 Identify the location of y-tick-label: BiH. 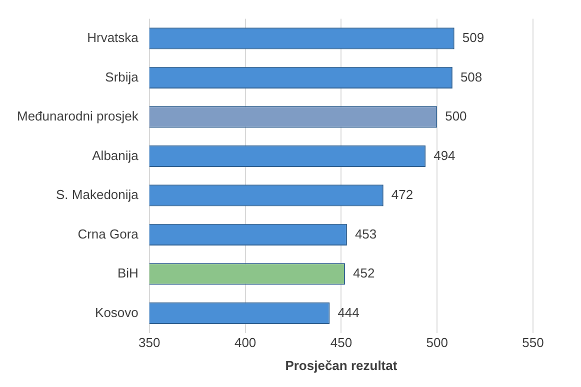
(127, 273).